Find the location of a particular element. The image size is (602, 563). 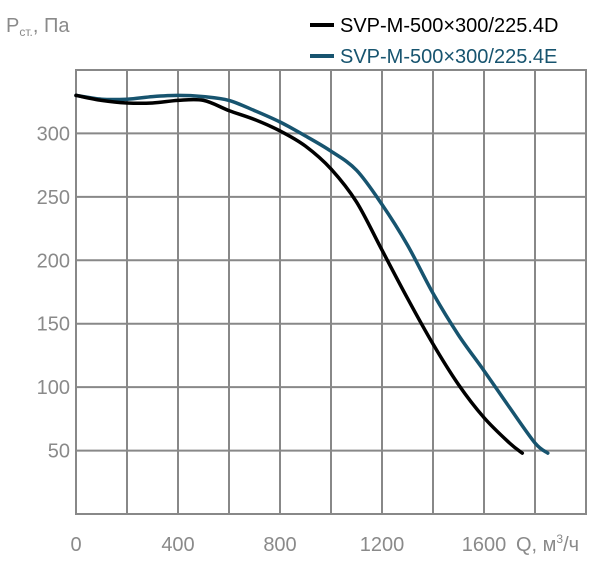

x-tick-label: 800 is located at coordinates (279, 545).